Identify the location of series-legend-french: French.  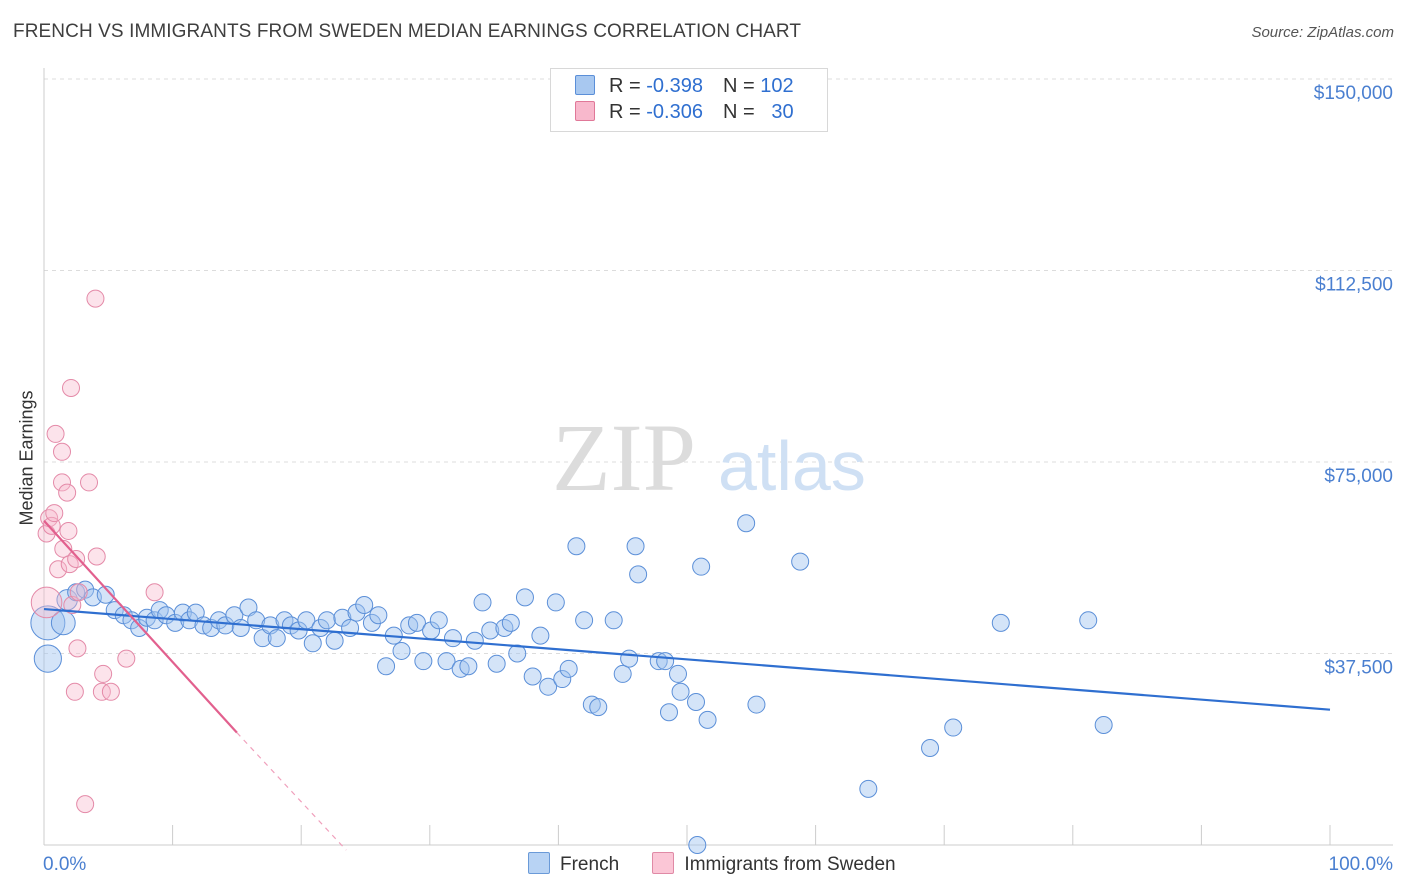
(573, 864).